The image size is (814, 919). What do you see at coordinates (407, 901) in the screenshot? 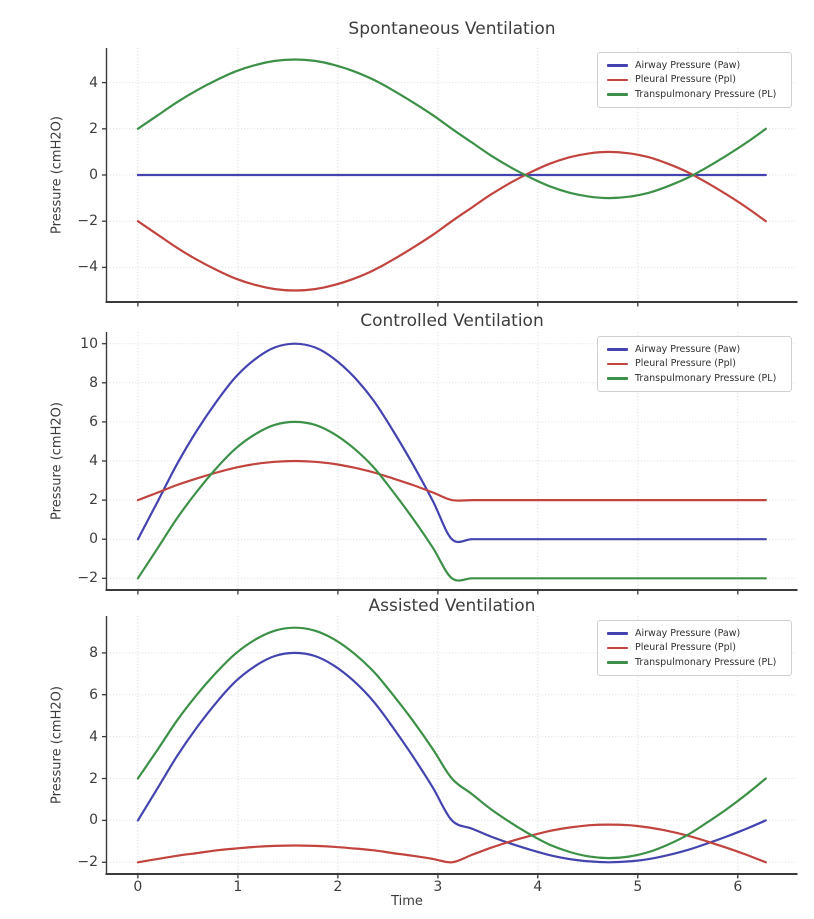
I see `x-axis-label: Time` at bounding box center [407, 901].